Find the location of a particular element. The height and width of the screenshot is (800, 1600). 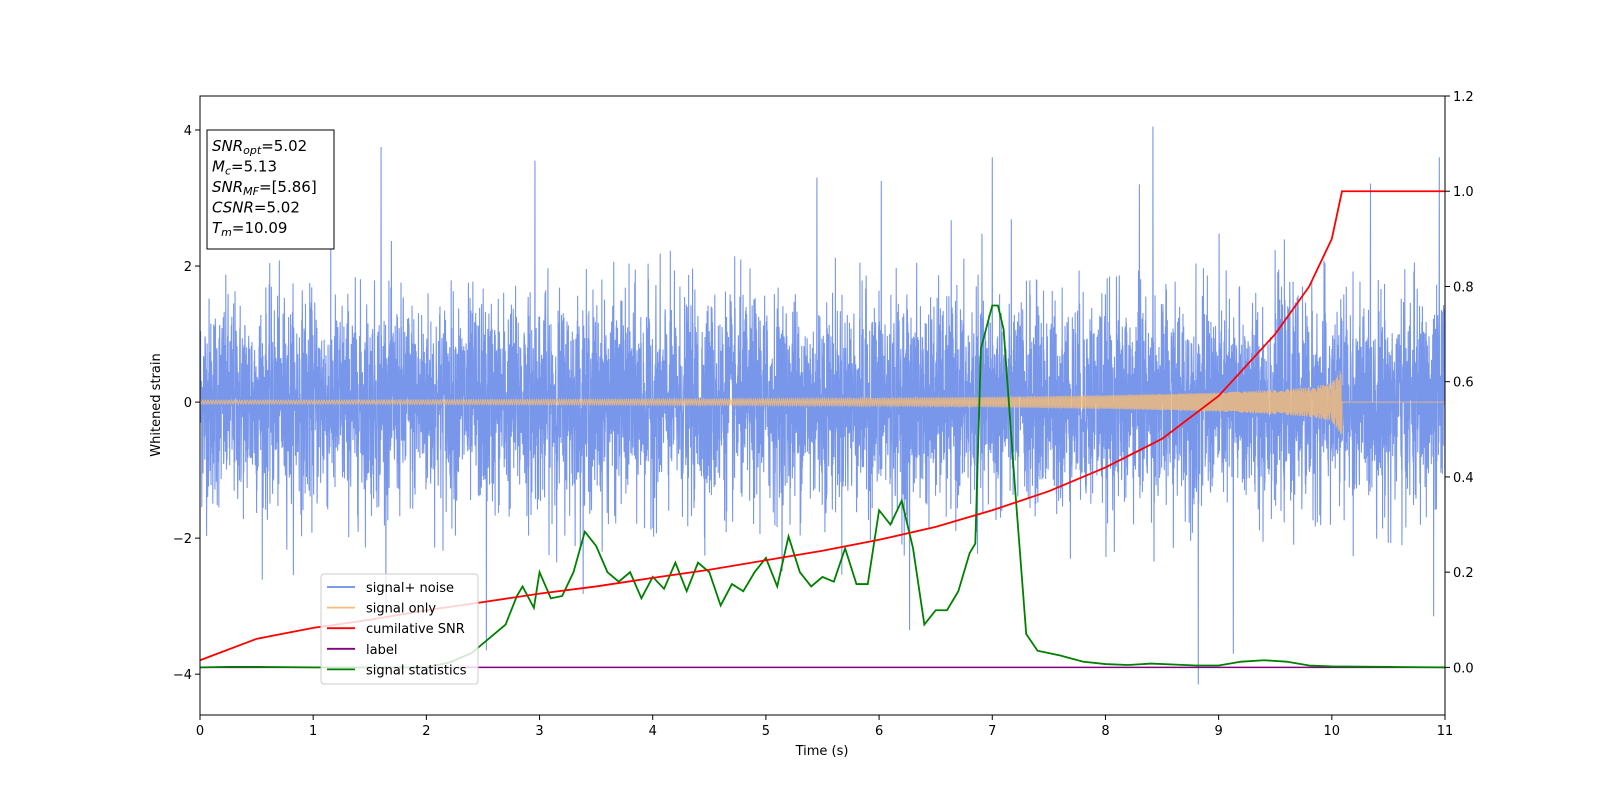

x-tick-label: 2 is located at coordinates (426, 731).